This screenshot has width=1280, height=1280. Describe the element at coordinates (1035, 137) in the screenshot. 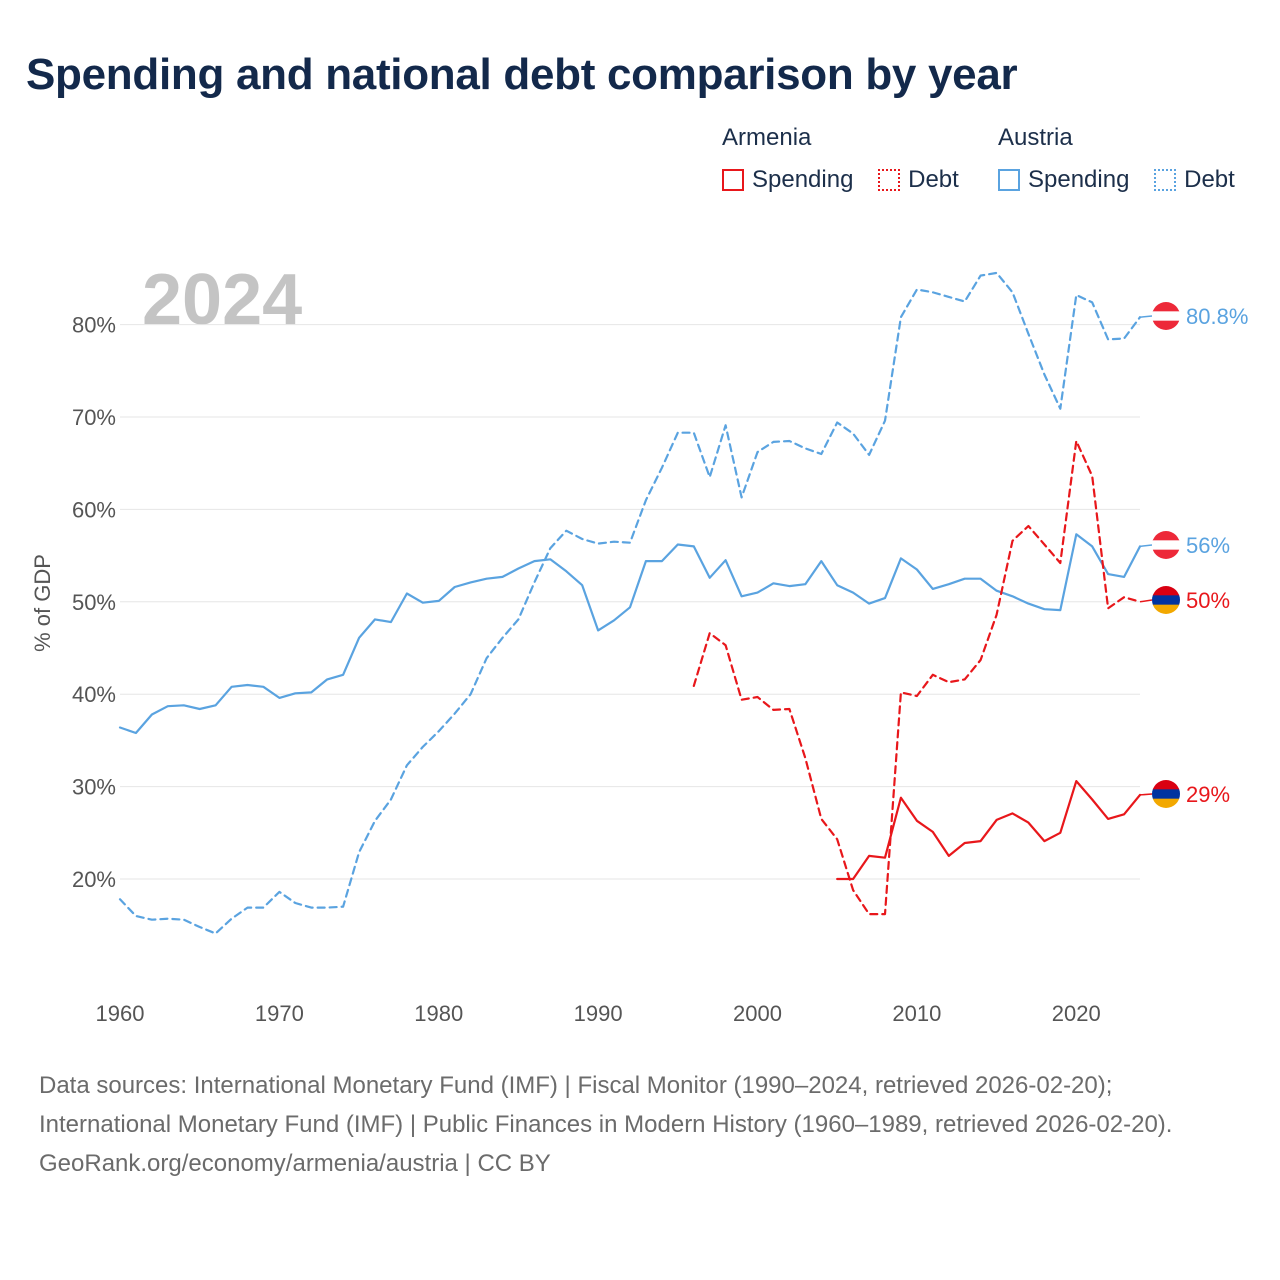

I see `legend-group-name: Austria` at that location.